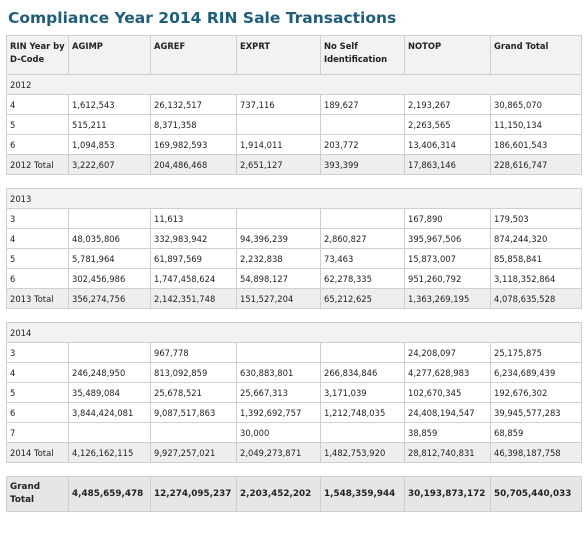 The image size is (587, 543). I want to click on value-cell: 4,277,628,983, so click(447, 372).